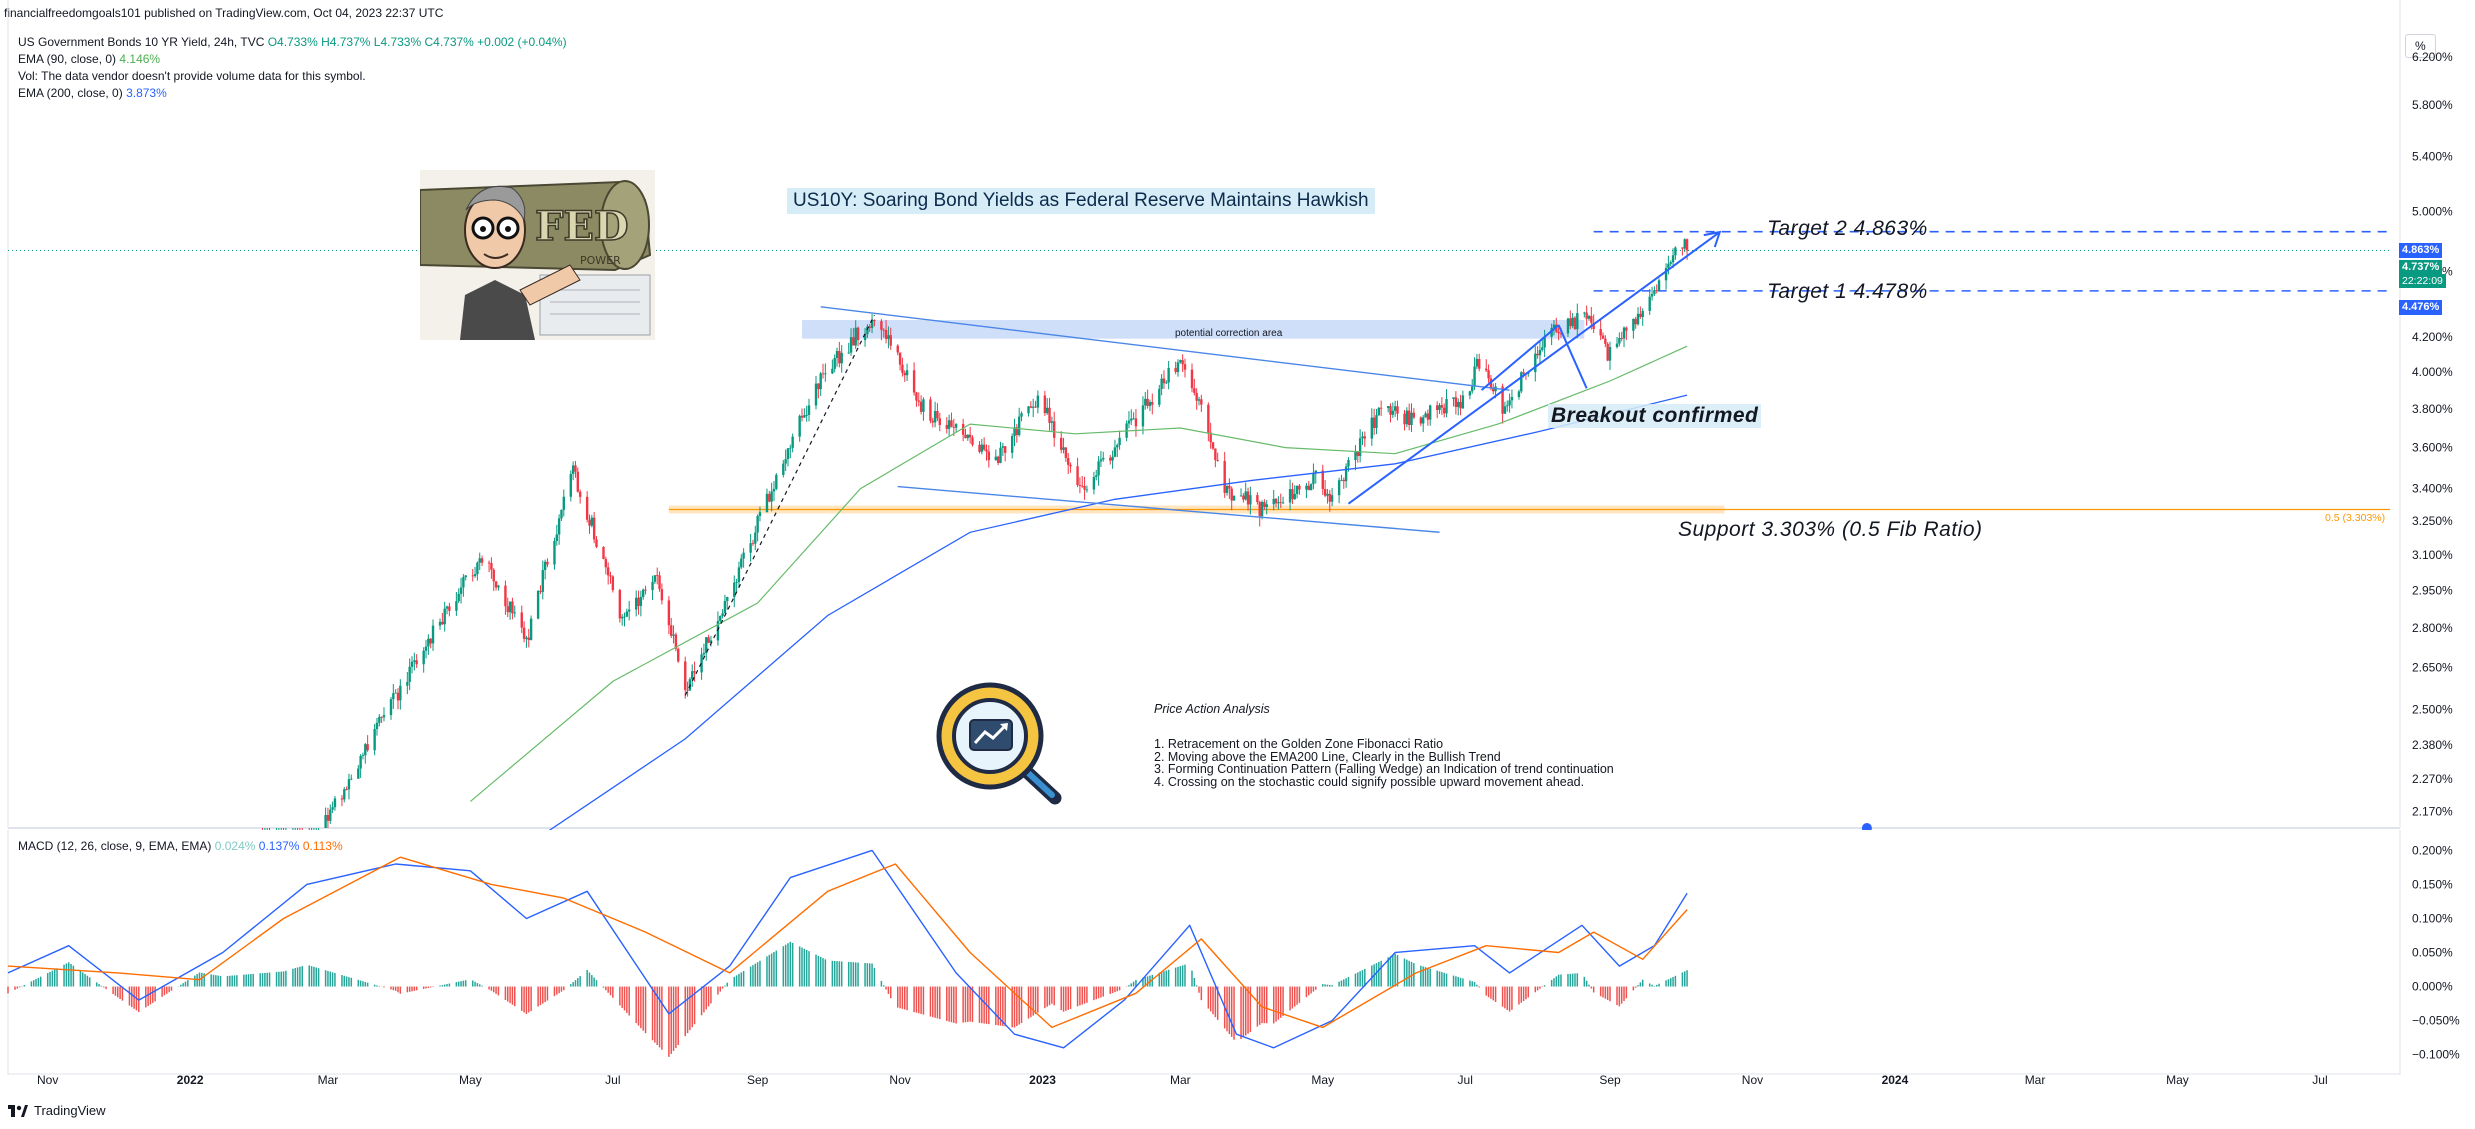  What do you see at coordinates (2436, 1055) in the screenshot?
I see `macd-axis-tick: −0.100%` at bounding box center [2436, 1055].